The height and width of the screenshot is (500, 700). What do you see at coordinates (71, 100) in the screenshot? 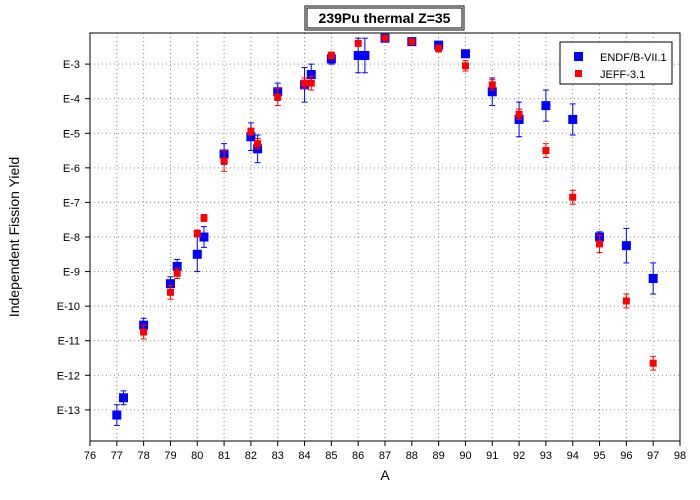
I see `y-tick-label: E-4` at bounding box center [71, 100].